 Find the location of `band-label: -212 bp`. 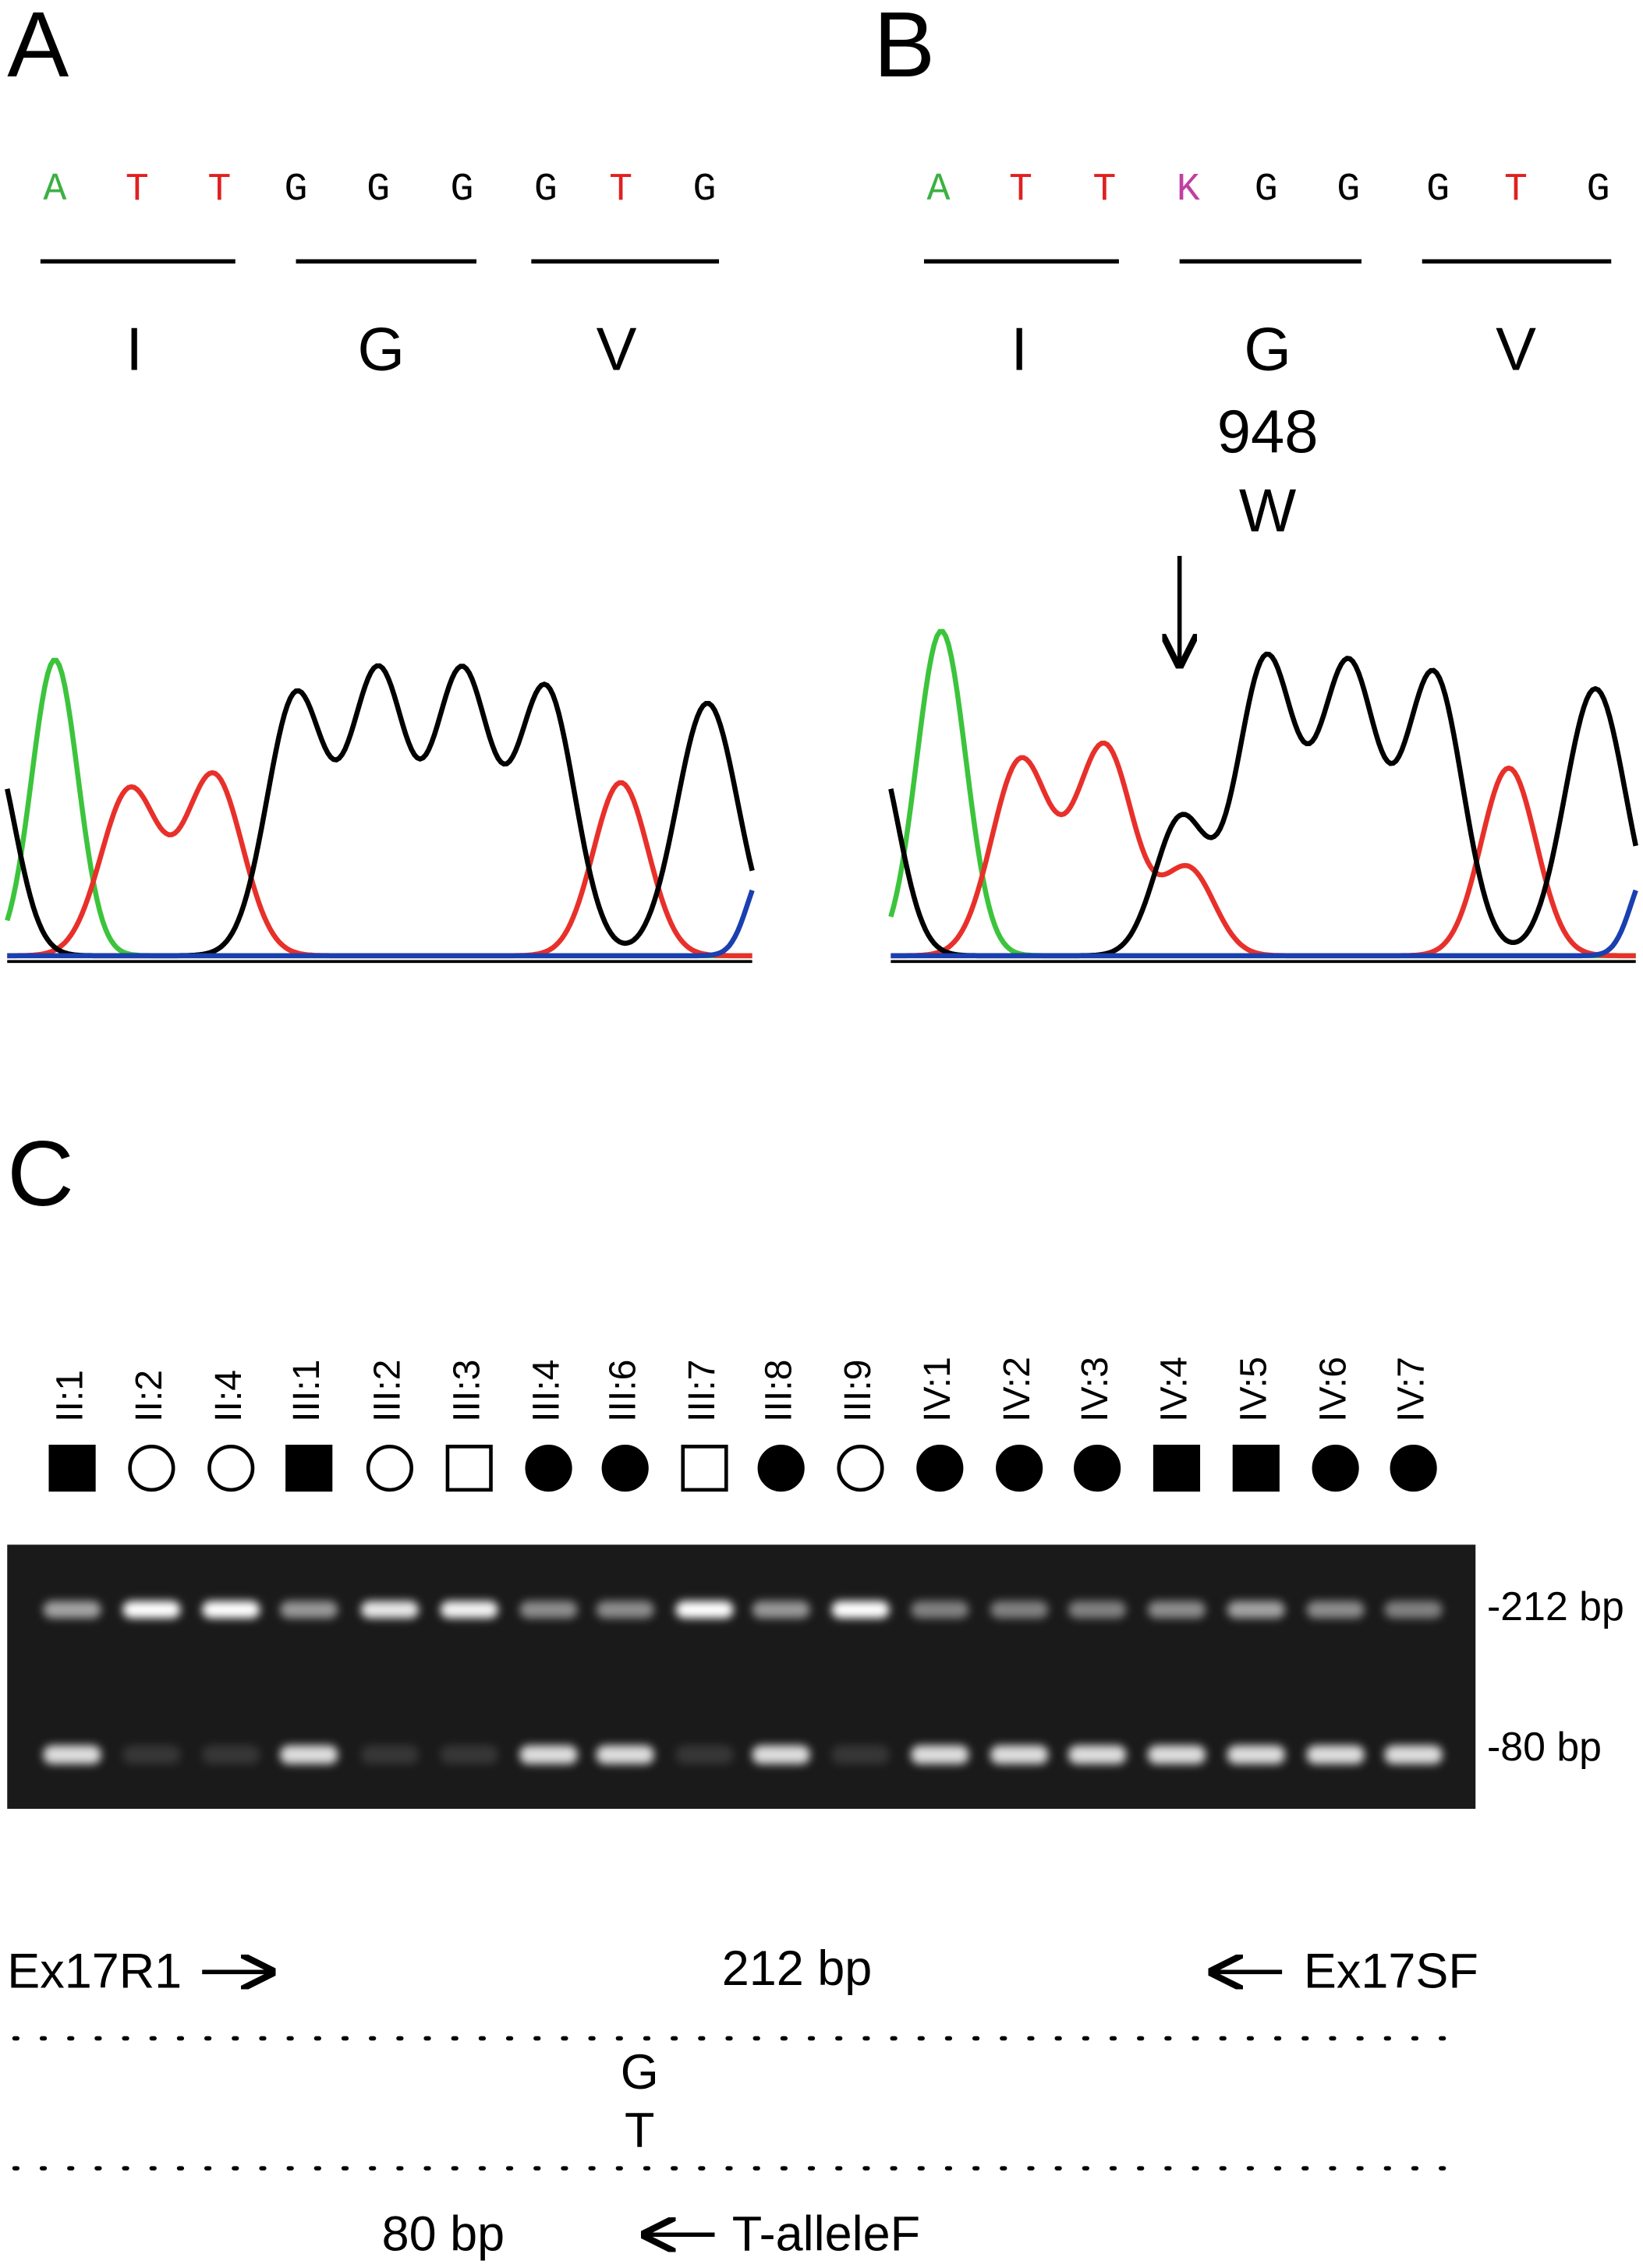

band-label: -212 bp is located at coordinates (1555, 1606).